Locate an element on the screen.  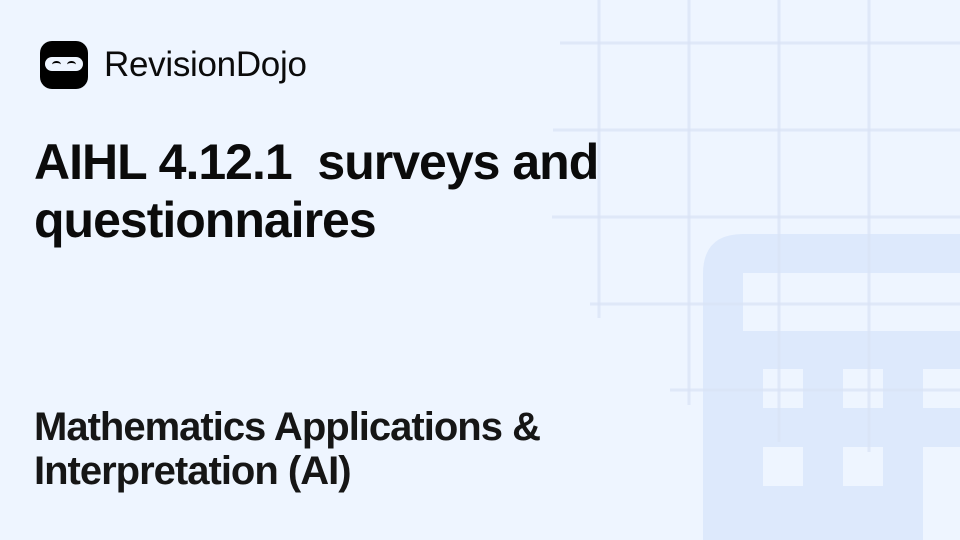
ninja-mask-icon is located at coordinates (64, 65).